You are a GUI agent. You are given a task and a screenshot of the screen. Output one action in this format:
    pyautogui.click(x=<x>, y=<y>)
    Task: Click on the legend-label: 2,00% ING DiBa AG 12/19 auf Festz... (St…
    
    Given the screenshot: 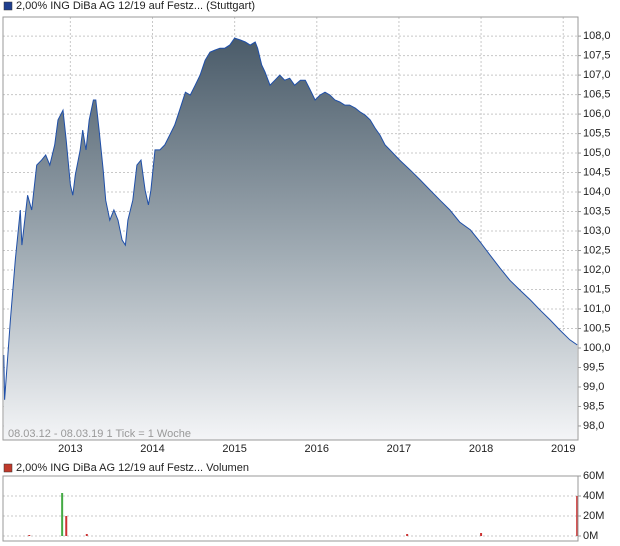 What is the action you would take?
    pyautogui.click(x=135, y=6)
    